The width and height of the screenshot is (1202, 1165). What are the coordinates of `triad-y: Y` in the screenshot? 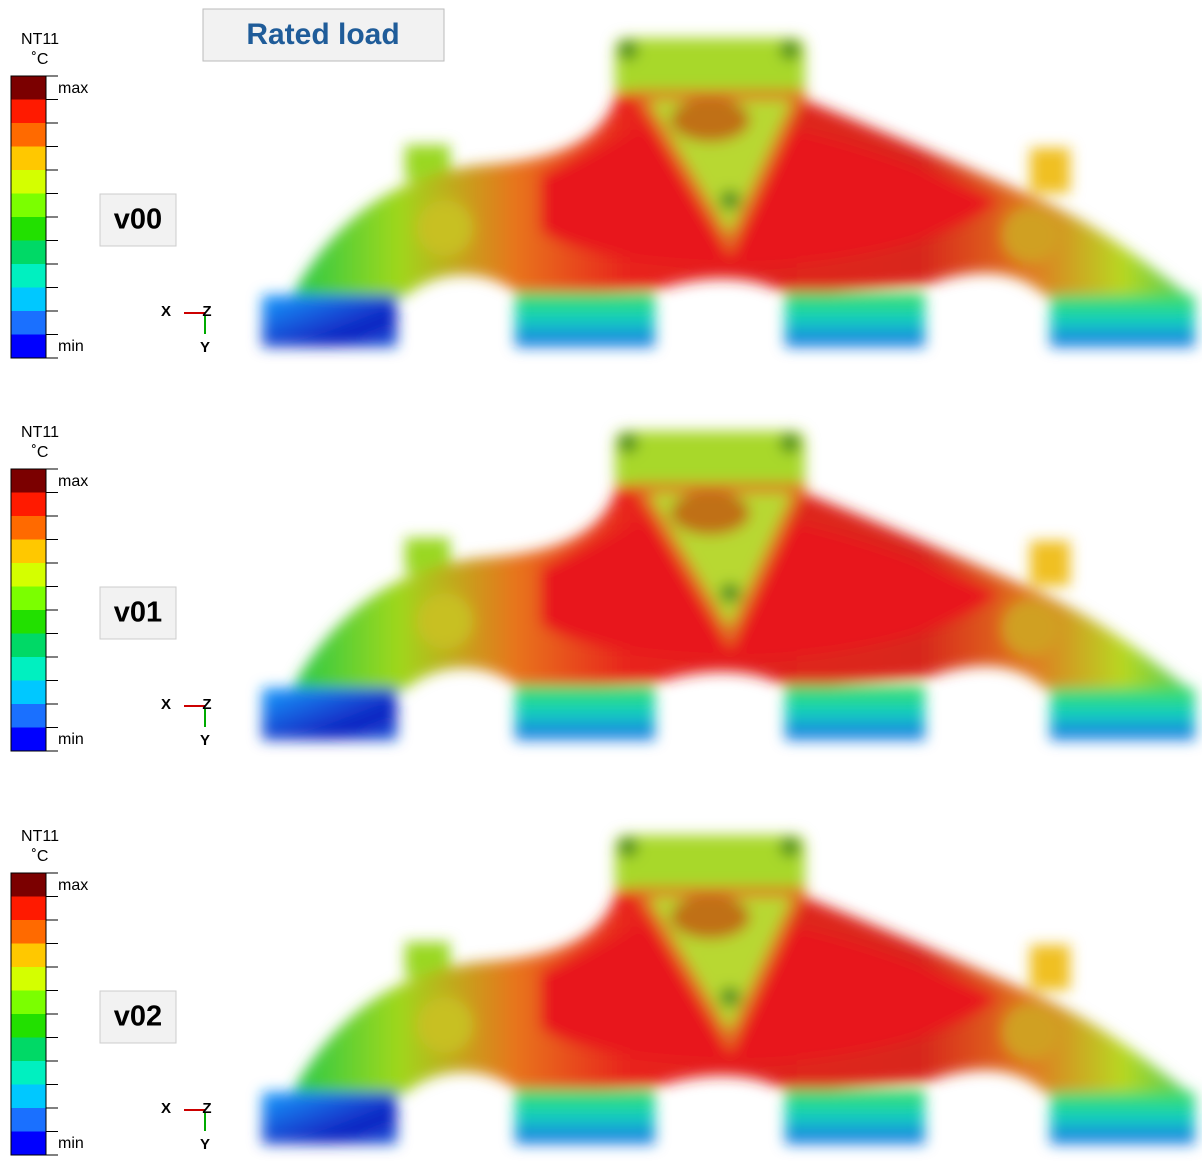 It's located at (205, 347).